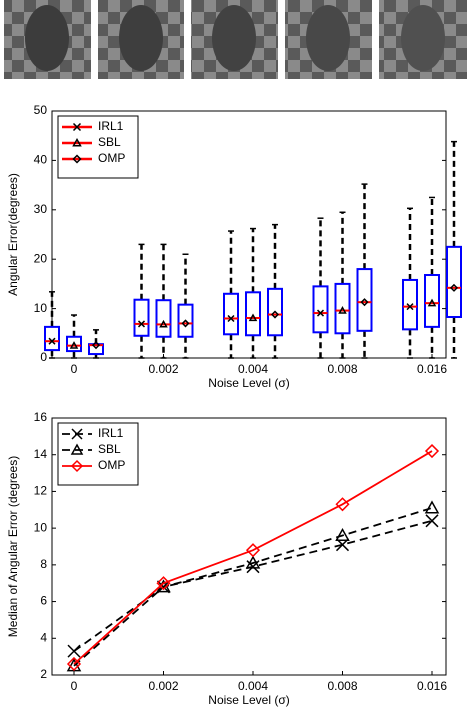 This screenshot has width=472, height=713. Describe the element at coordinates (41, 110) in the screenshot. I see `y-tick-label: 50` at that location.